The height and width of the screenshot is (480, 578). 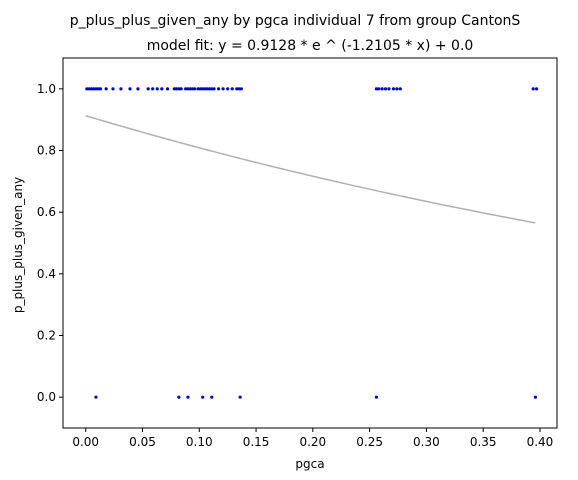 I want to click on y-tick-label: 0.0, so click(x=46, y=397).